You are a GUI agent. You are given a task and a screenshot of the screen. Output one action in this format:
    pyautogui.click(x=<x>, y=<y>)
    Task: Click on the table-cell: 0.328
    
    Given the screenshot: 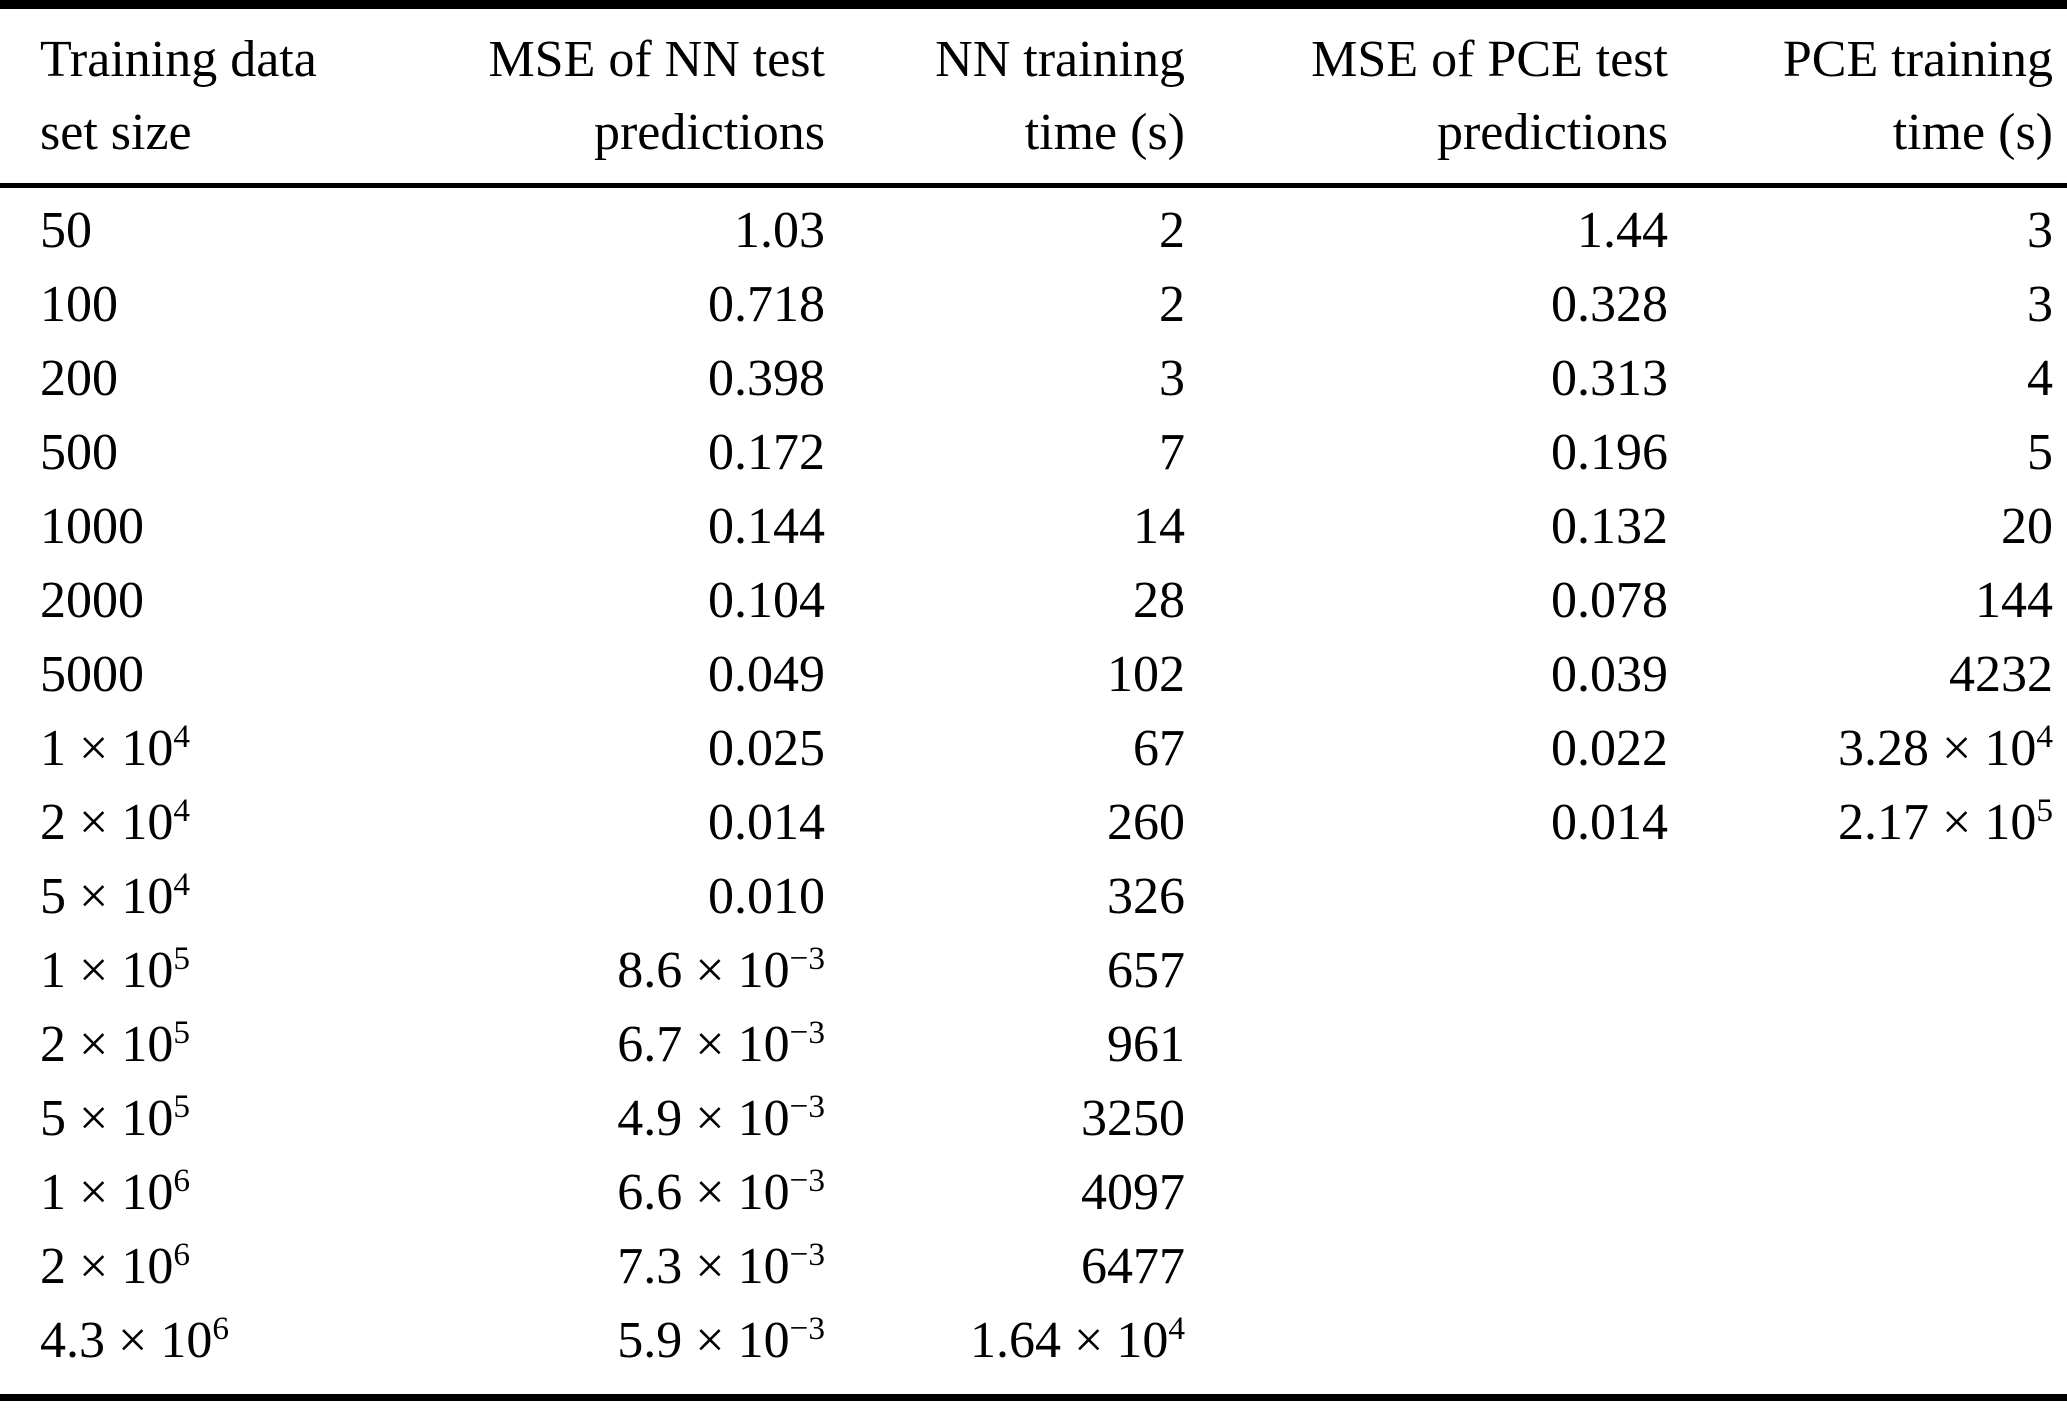 What is the action you would take?
    pyautogui.click(x=1609, y=304)
    